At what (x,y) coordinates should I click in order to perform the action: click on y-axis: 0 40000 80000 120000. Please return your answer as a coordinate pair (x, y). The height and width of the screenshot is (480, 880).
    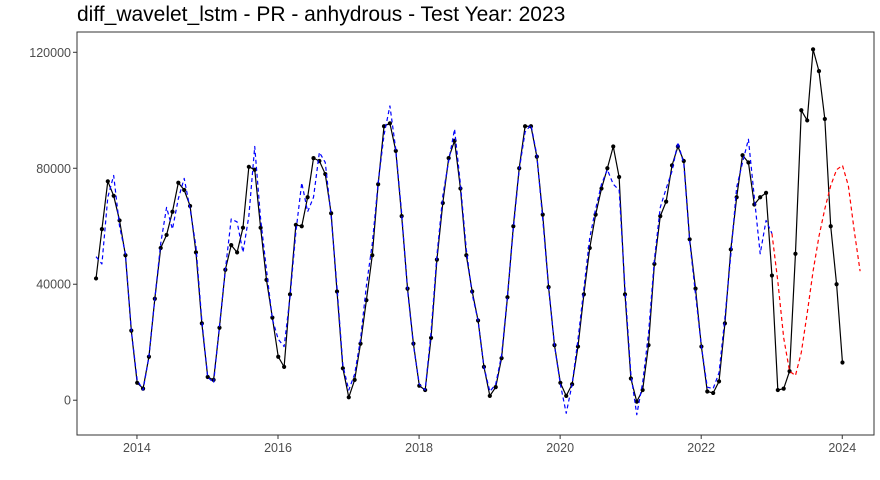
    Looking at the image, I should click on (53, 227).